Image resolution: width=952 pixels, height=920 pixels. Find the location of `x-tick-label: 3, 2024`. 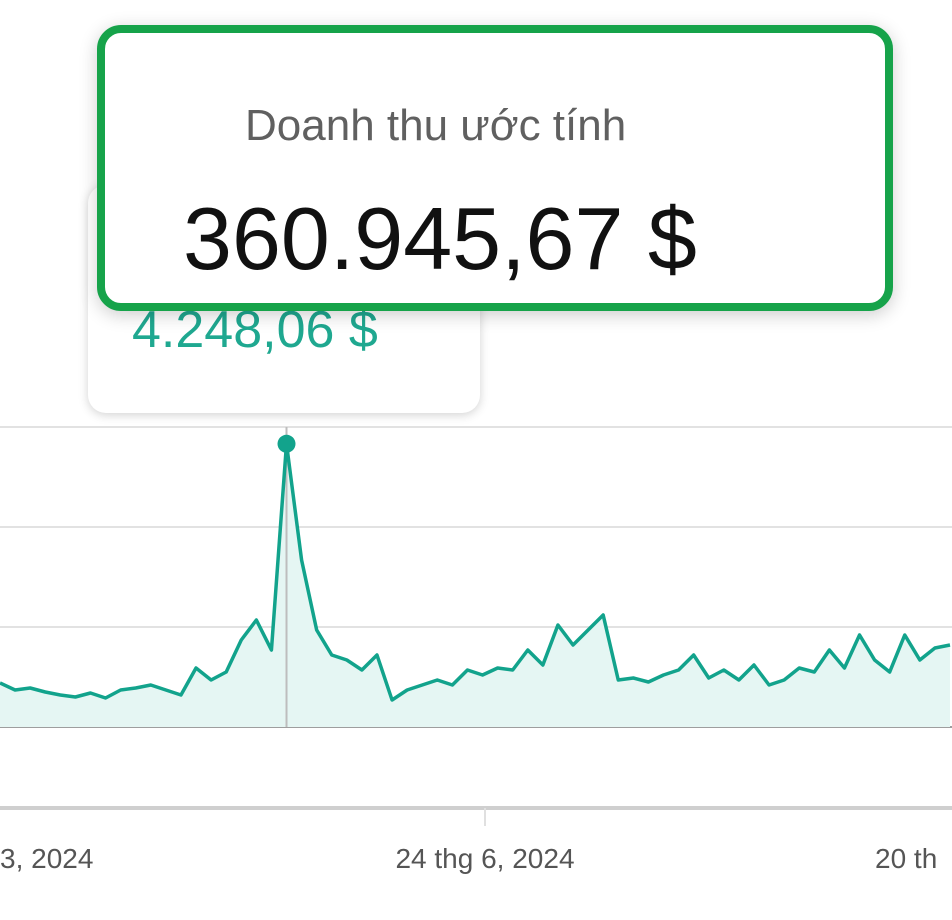

x-tick-label: 3, 2024 is located at coordinates (46, 858).